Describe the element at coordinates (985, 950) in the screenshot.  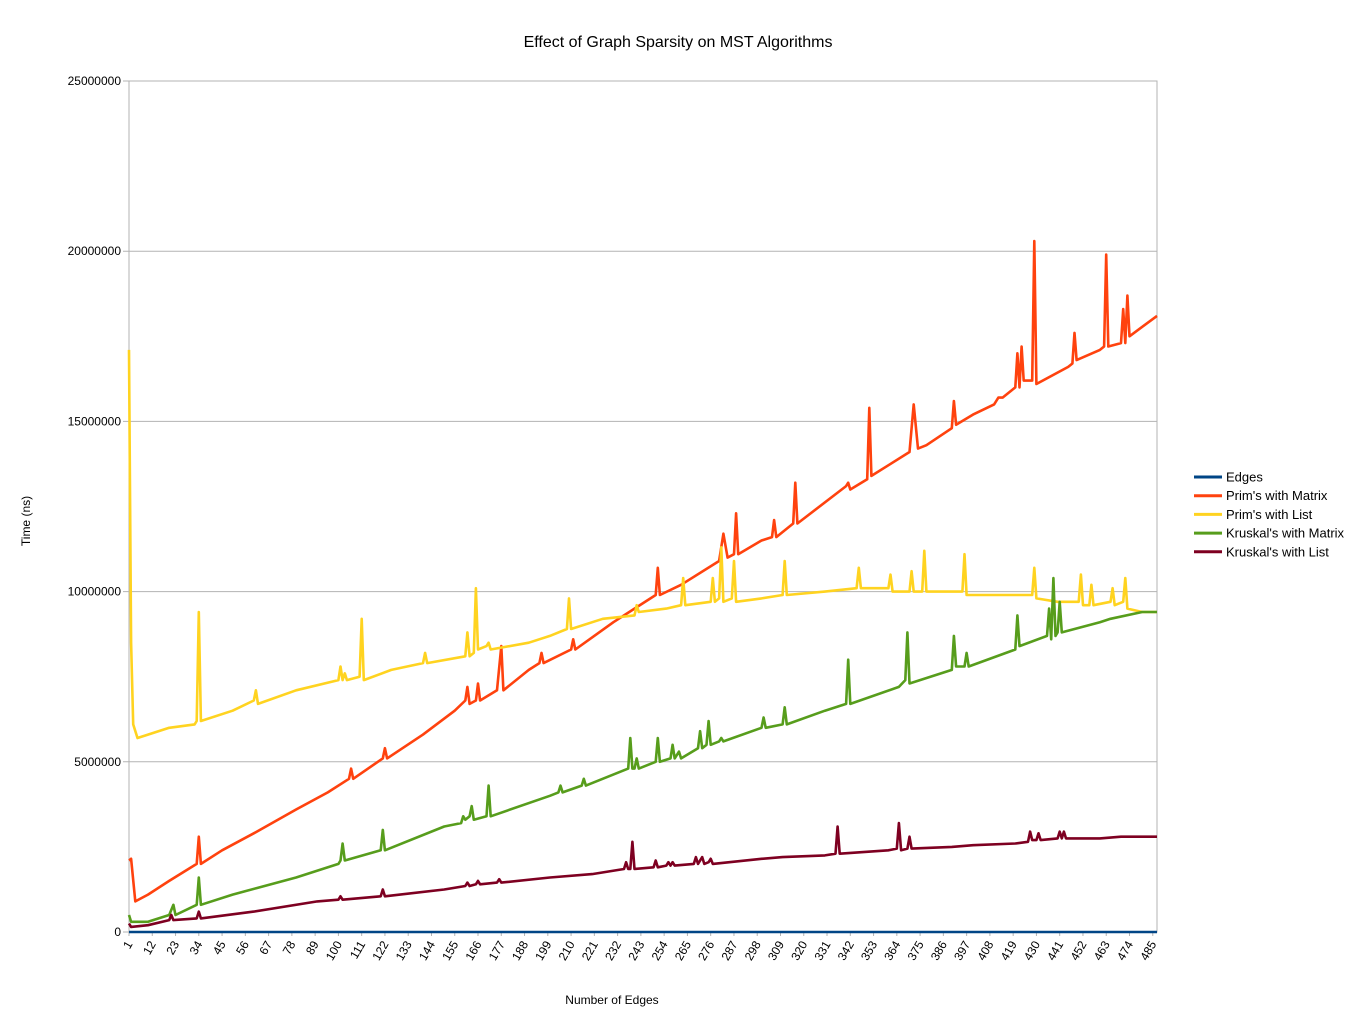
I see `x-tick-label: 408` at that location.